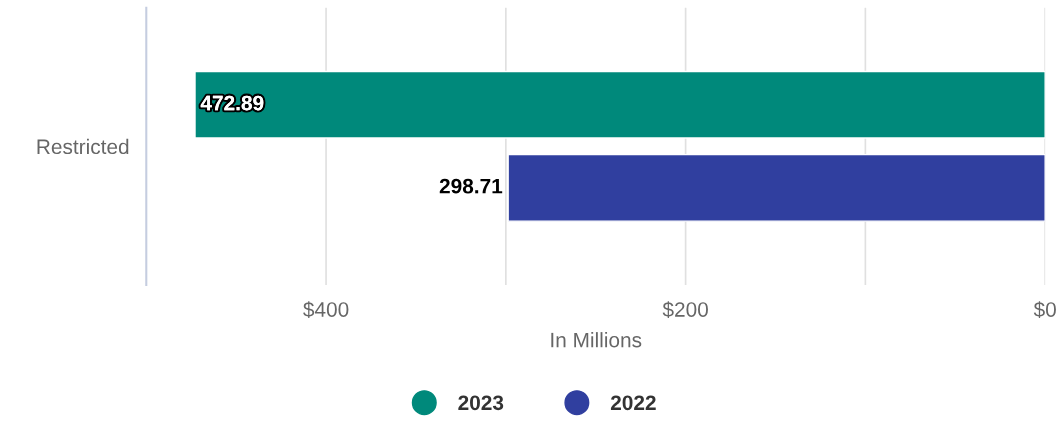 Image resolution: width=1060 pixels, height=433 pixels. What do you see at coordinates (232, 103) in the screenshot?
I see `data-label: 472.89` at bounding box center [232, 103].